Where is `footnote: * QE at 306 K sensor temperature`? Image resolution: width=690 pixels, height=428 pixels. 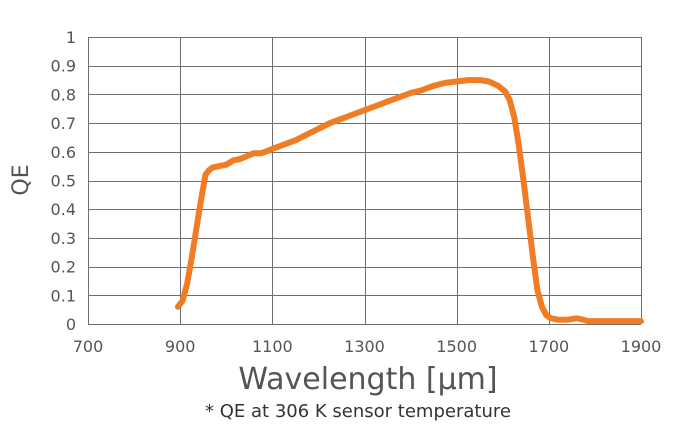 footnote: * QE at 306 K sensor temperature is located at coordinates (358, 411).